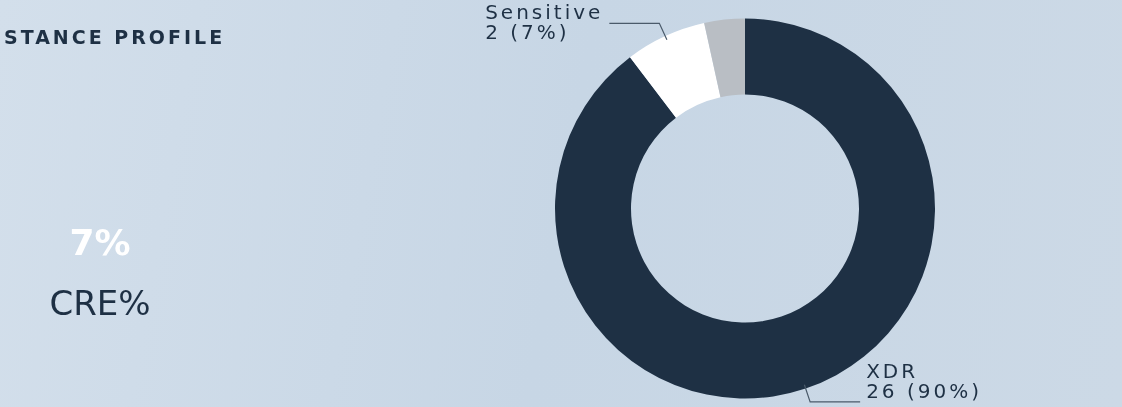 The image size is (1122, 407). What do you see at coordinates (115, 37) in the screenshot?
I see `text: STANCE PROFILE` at bounding box center [115, 37].